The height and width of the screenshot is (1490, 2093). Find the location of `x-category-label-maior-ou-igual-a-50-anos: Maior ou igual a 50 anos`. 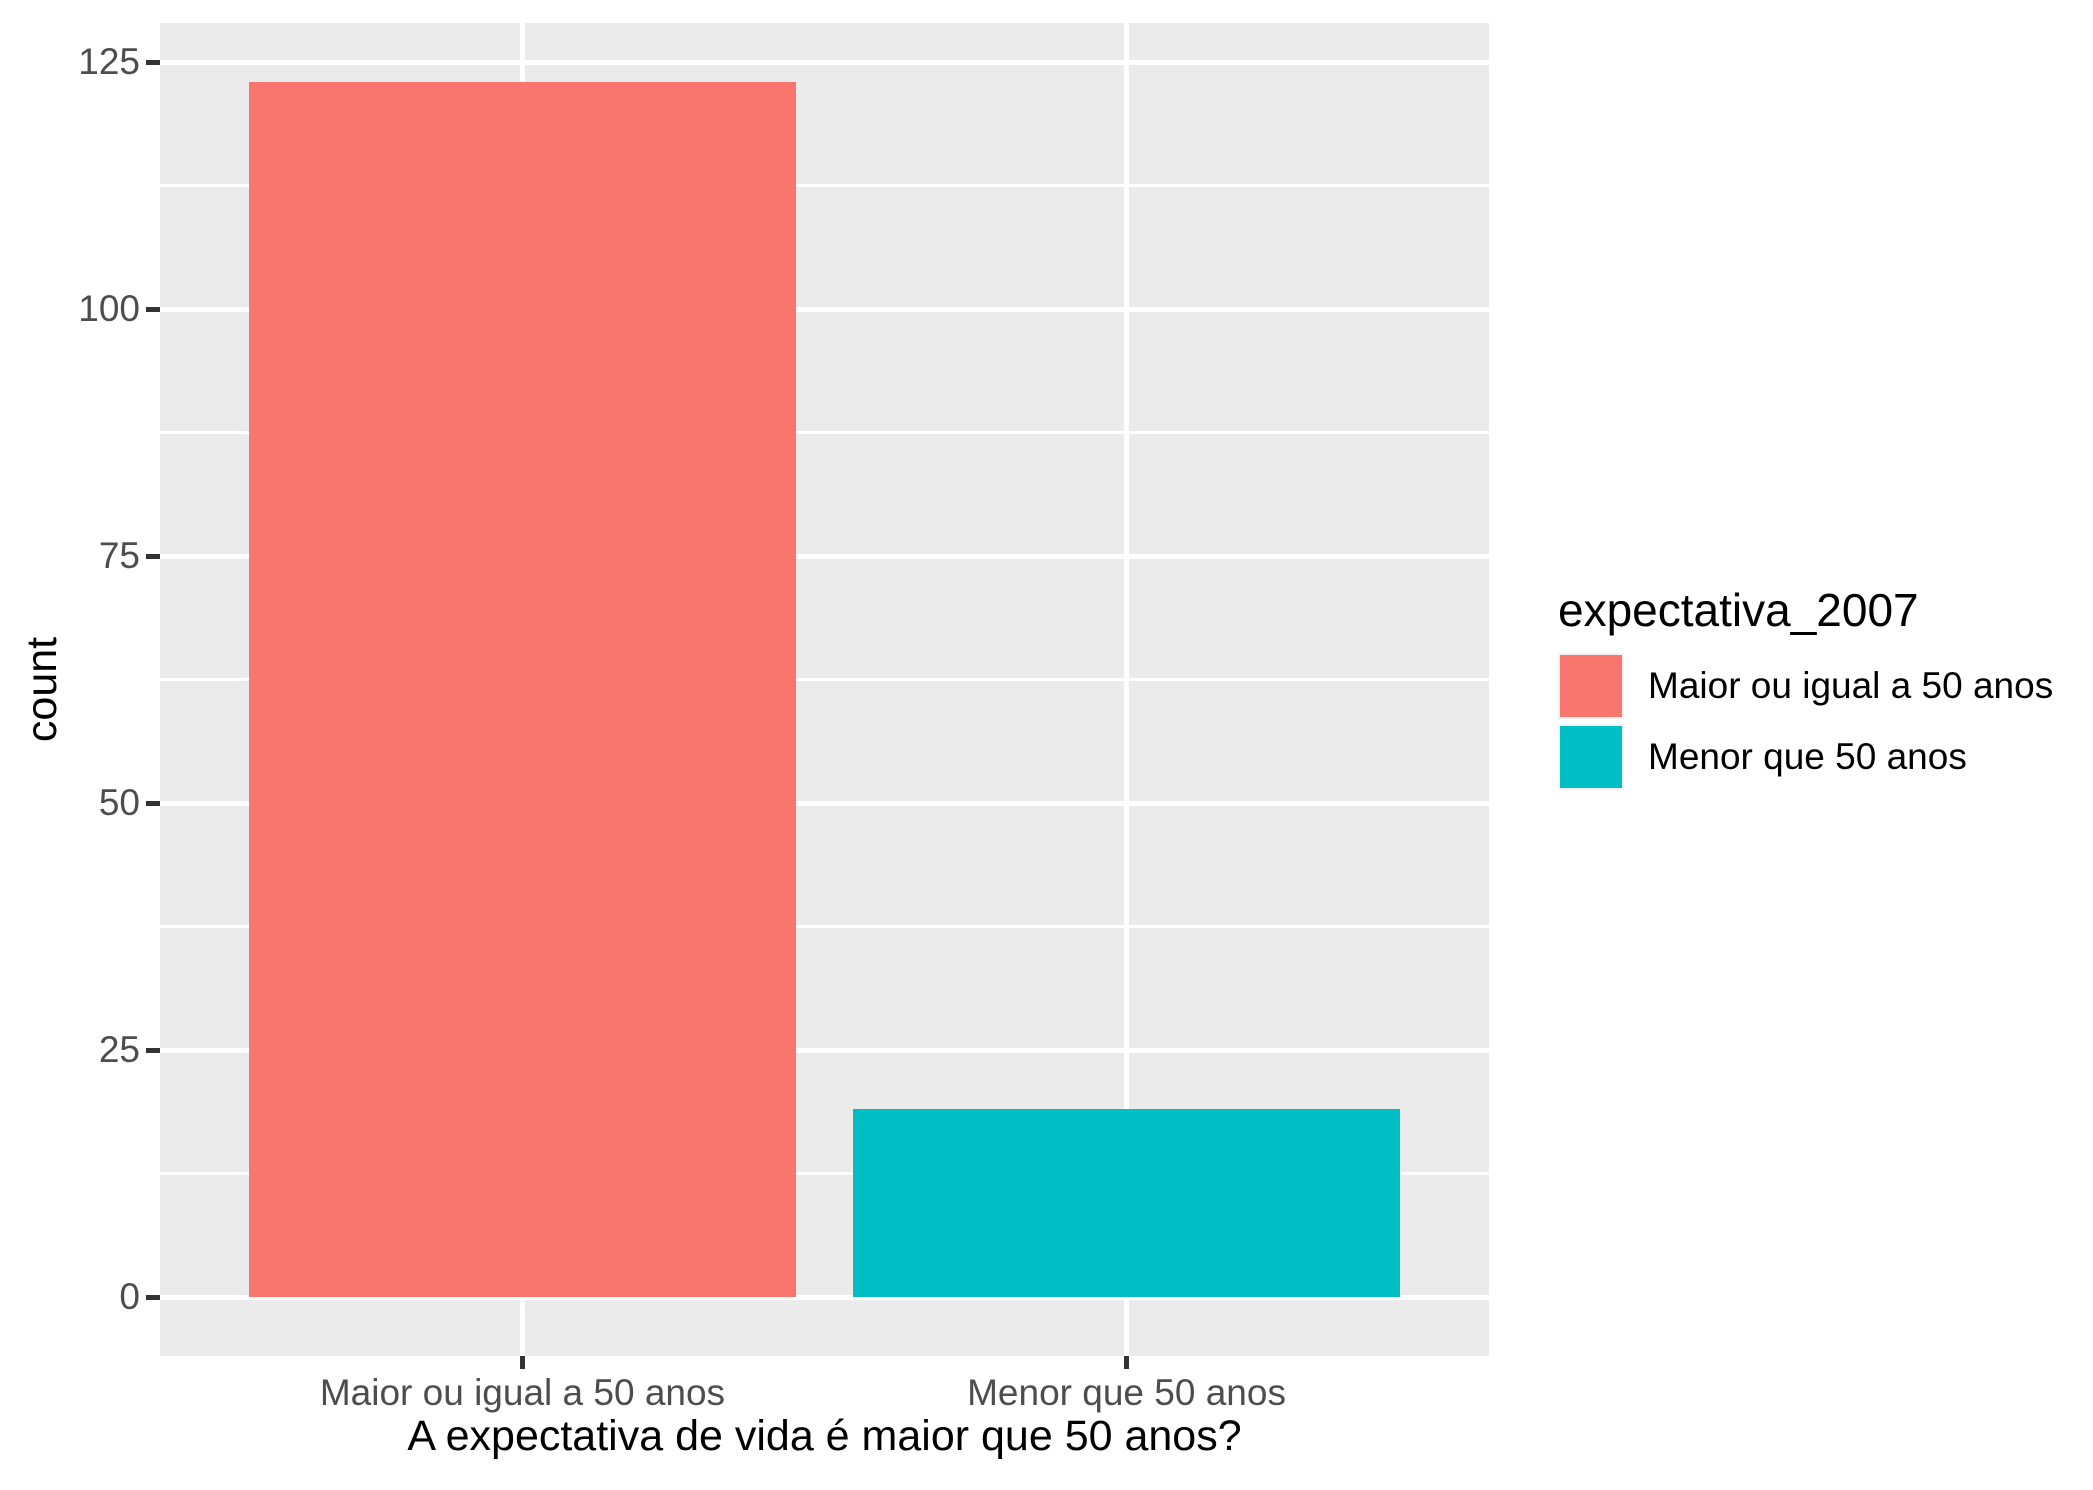

x-category-label-maior-ou-igual-a-50-anos: Maior ou igual a 50 anos is located at coordinates (522, 1392).